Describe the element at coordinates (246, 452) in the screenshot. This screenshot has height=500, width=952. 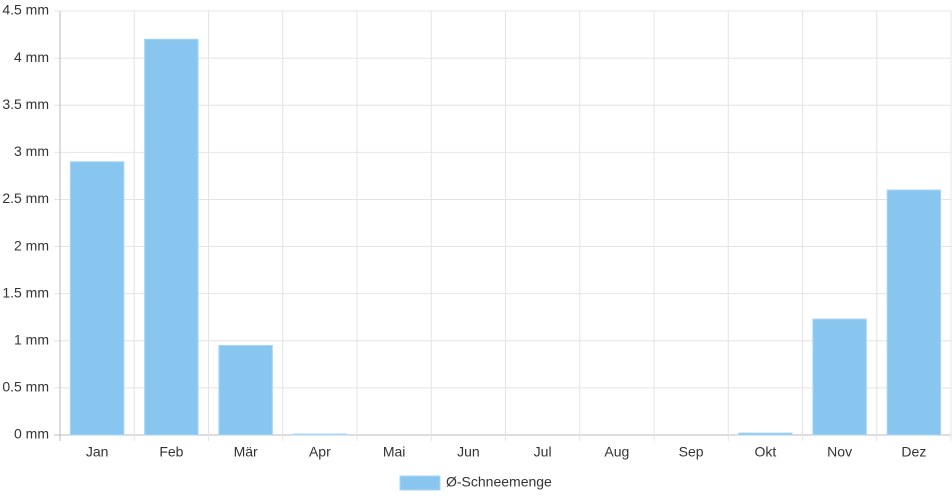
I see `x-tick-label: Mär` at that location.